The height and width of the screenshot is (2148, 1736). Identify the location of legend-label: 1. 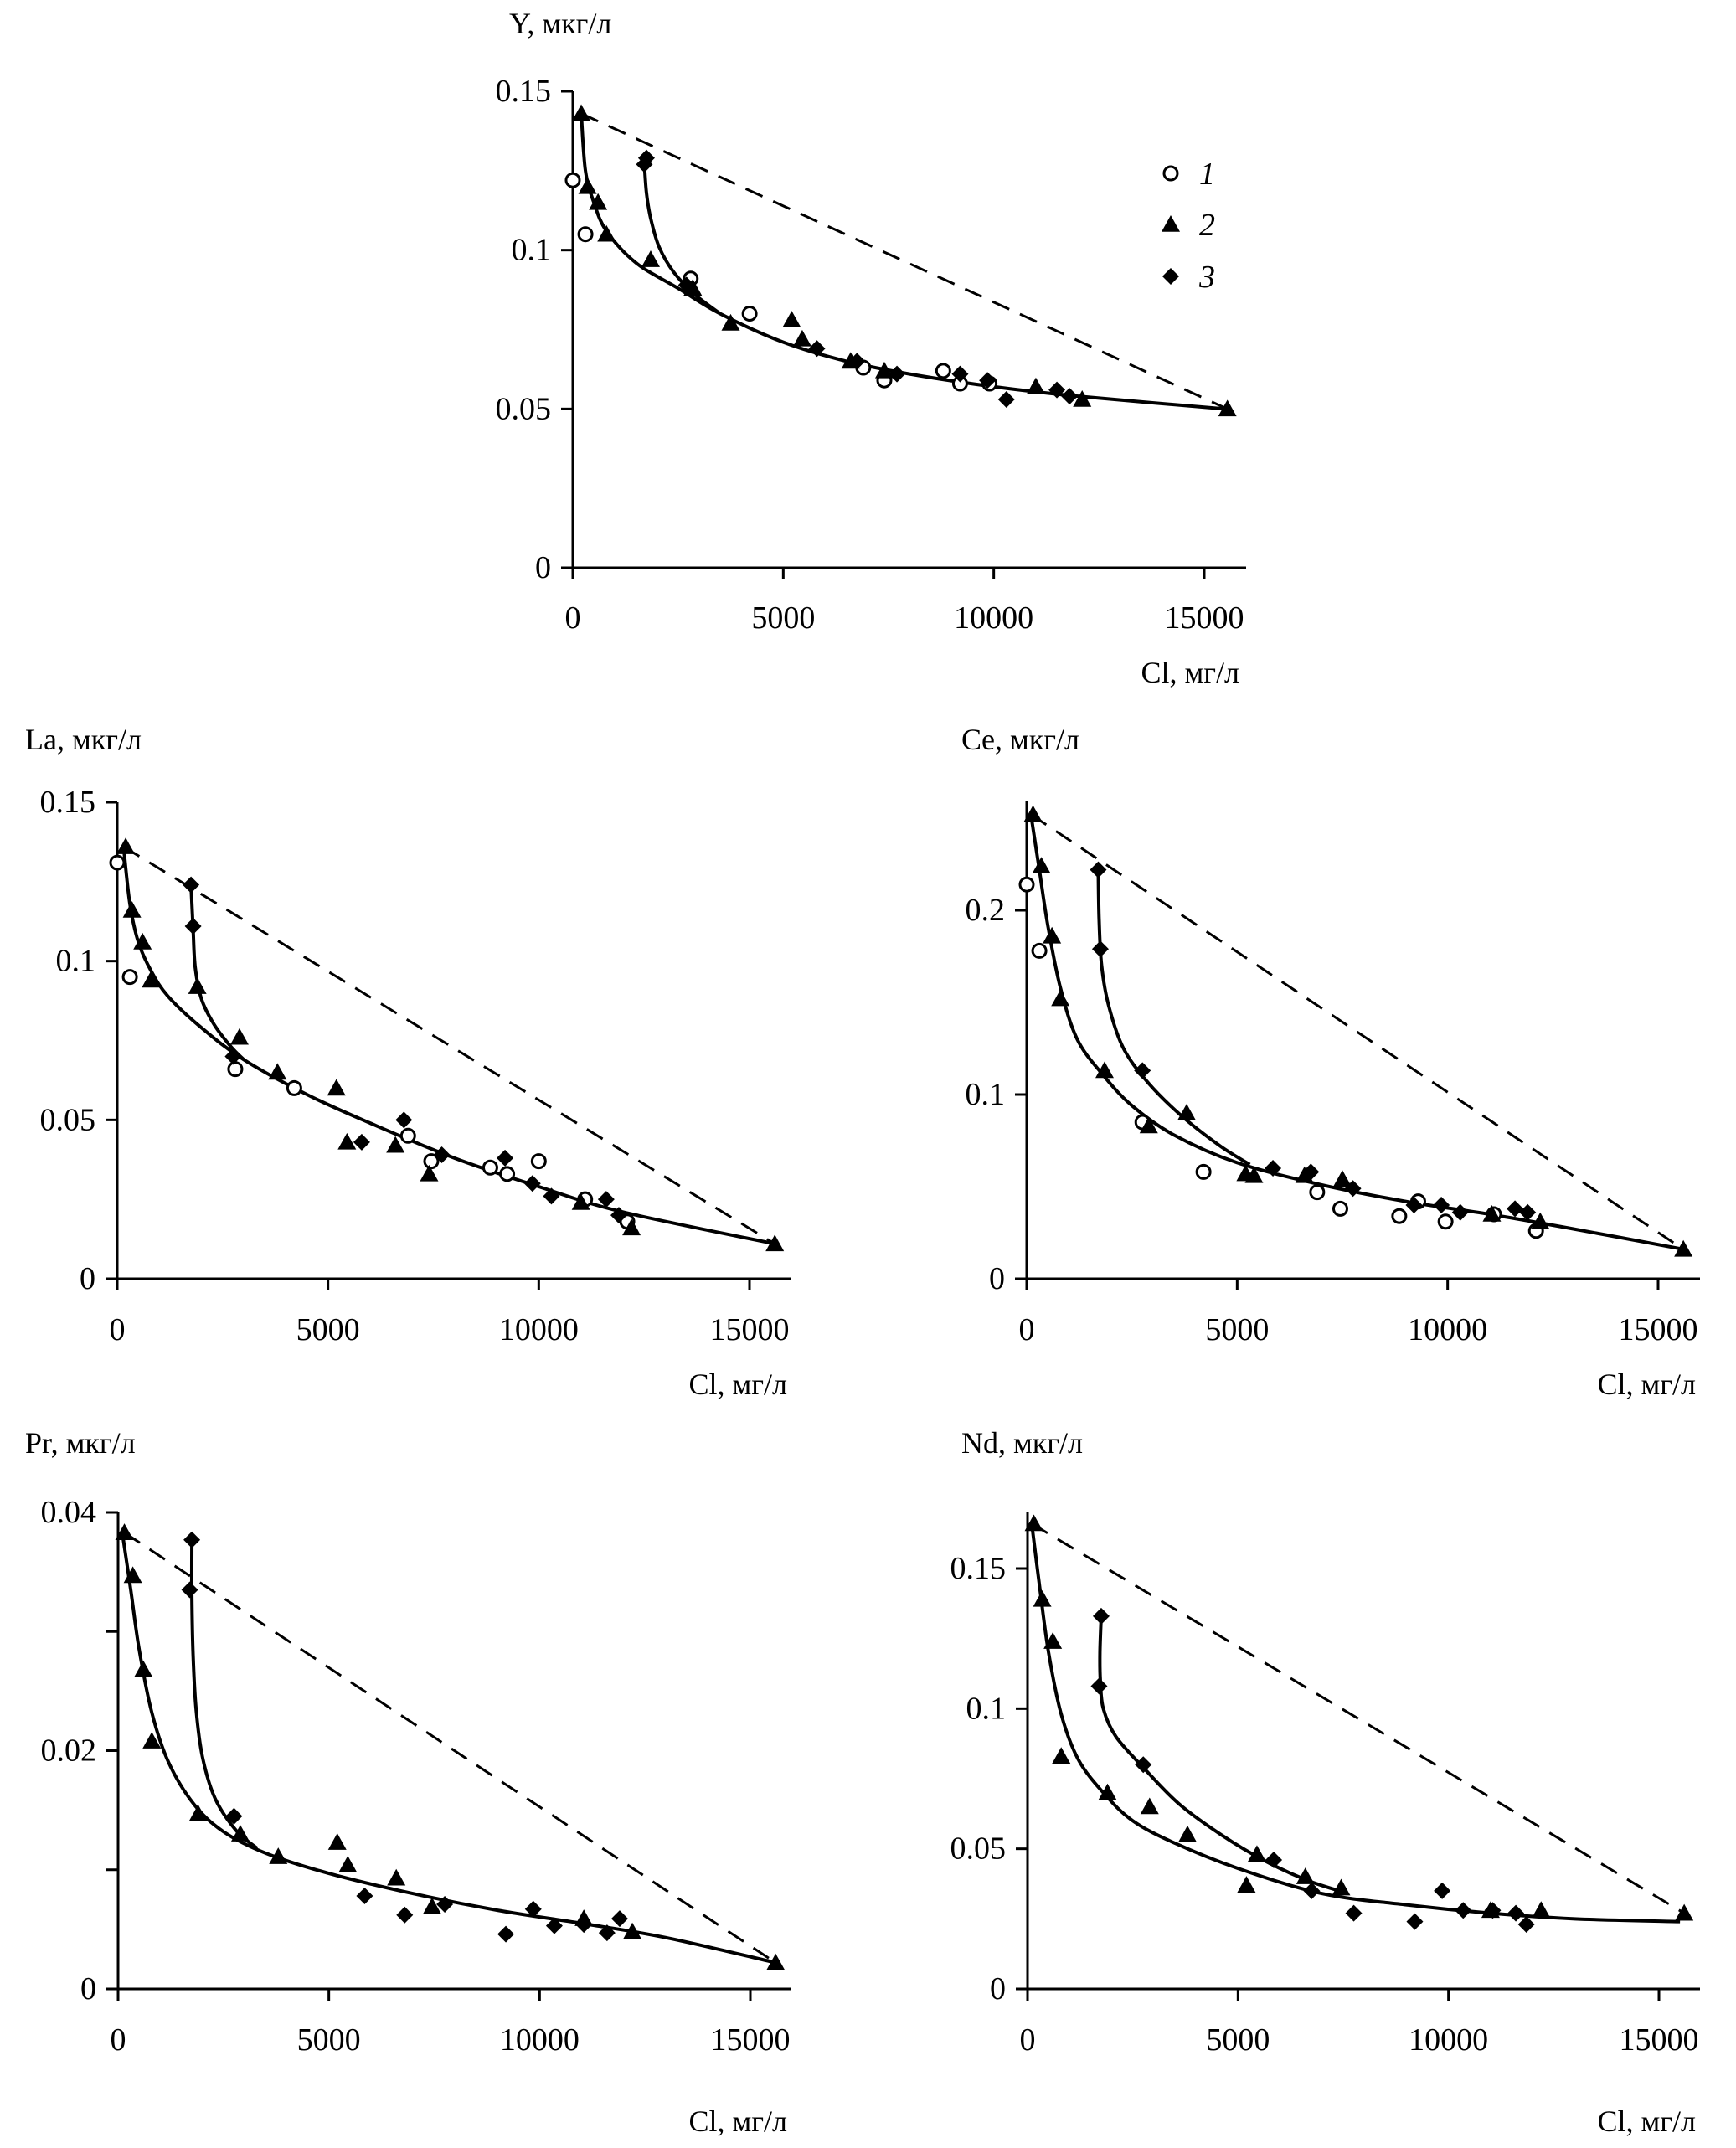
(1207, 174).